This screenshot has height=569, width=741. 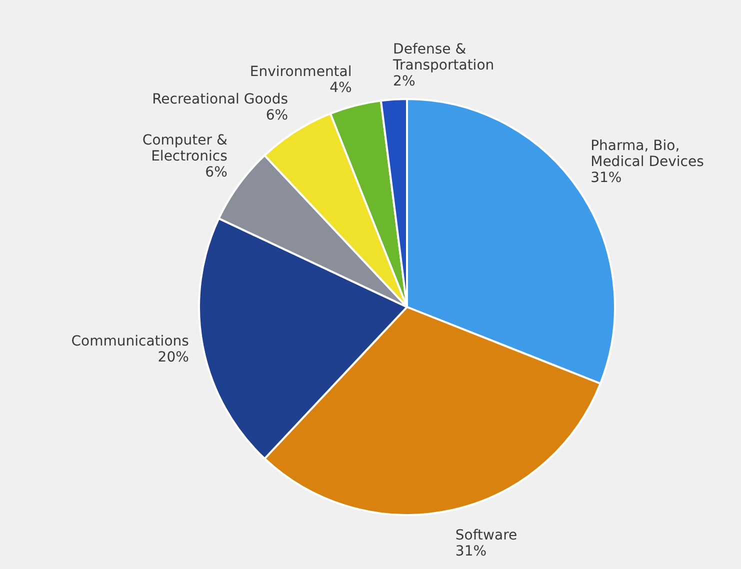 I want to click on slice-label: Communications, so click(x=130, y=342).